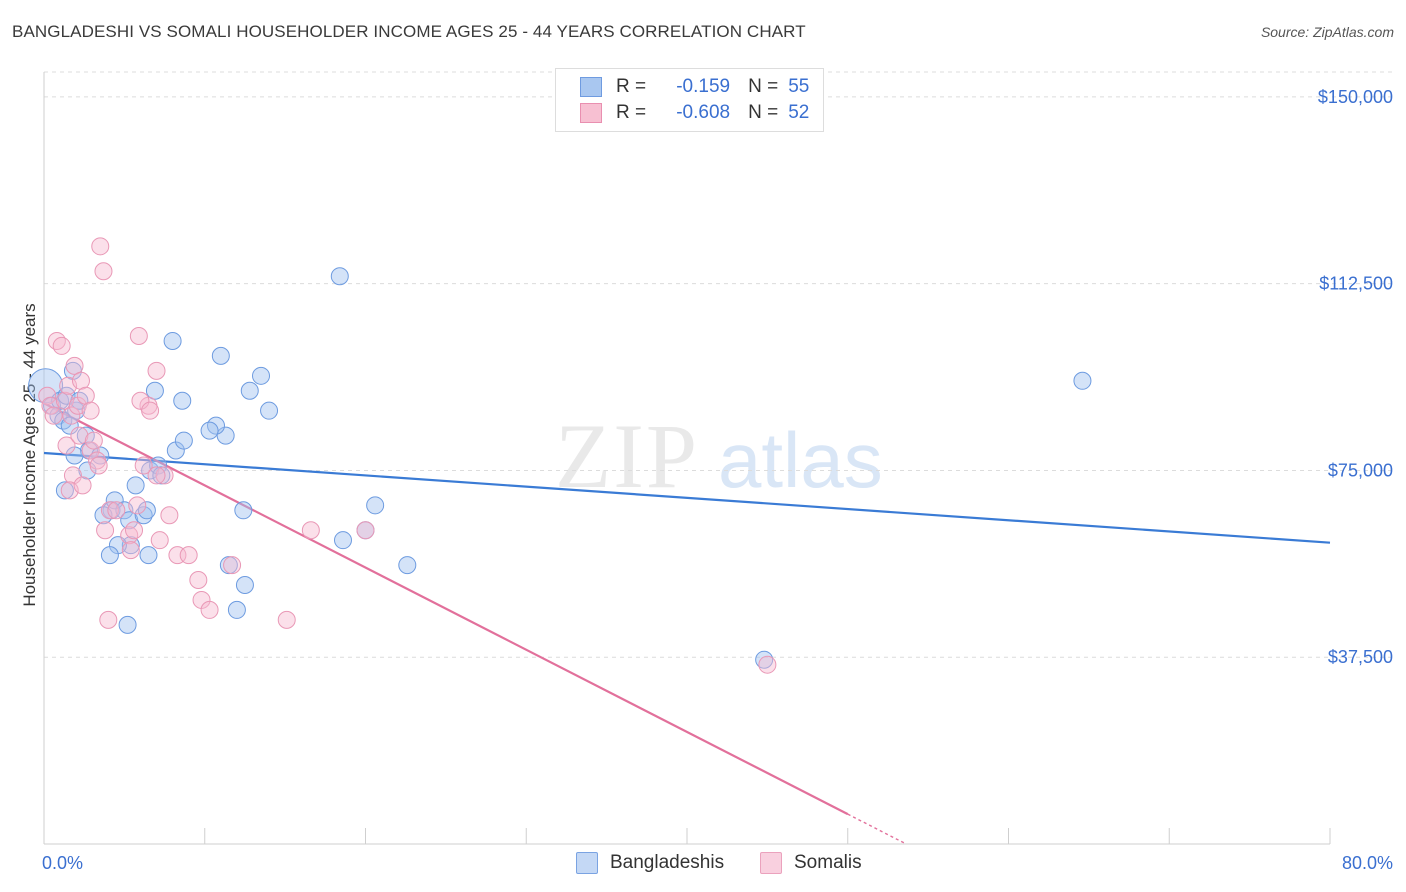 This screenshot has width=1406, height=892. I want to click on legend-swatch-bangladeshis, so click(587, 863).